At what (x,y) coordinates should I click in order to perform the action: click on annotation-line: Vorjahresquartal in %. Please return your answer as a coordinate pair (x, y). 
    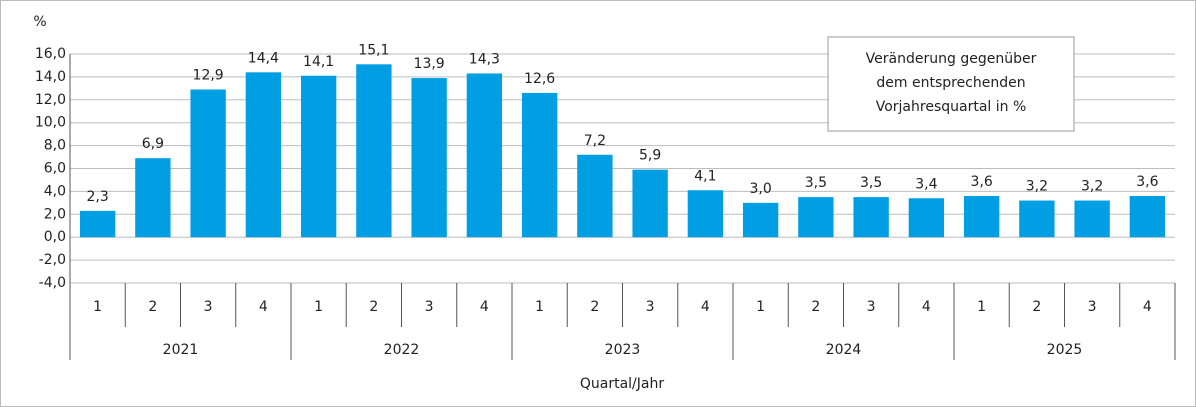
    Looking at the image, I should click on (951, 107).